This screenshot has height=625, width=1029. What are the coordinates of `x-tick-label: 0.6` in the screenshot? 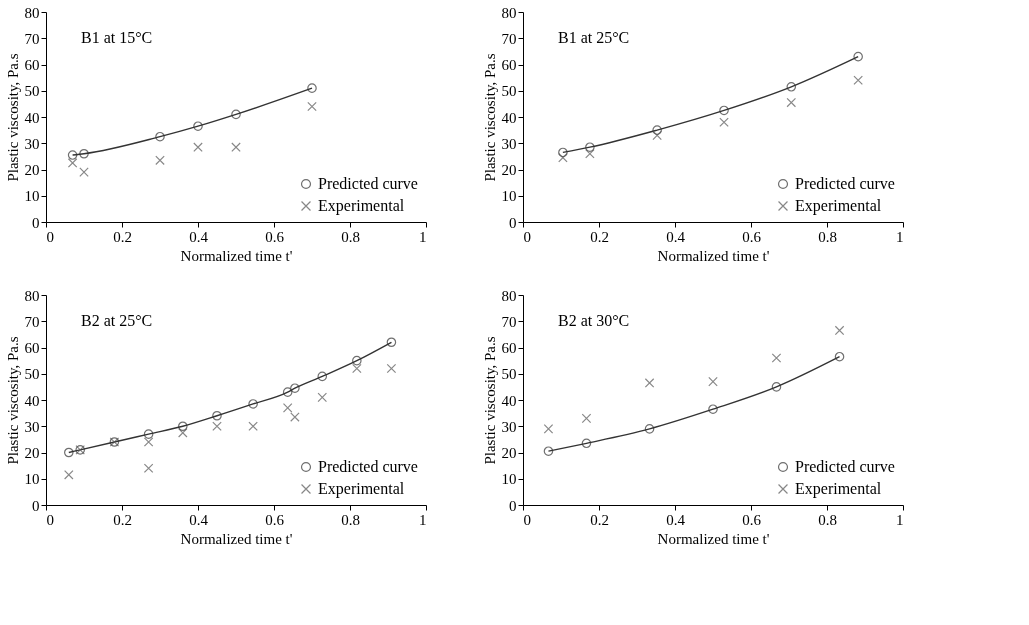 It's located at (752, 519).